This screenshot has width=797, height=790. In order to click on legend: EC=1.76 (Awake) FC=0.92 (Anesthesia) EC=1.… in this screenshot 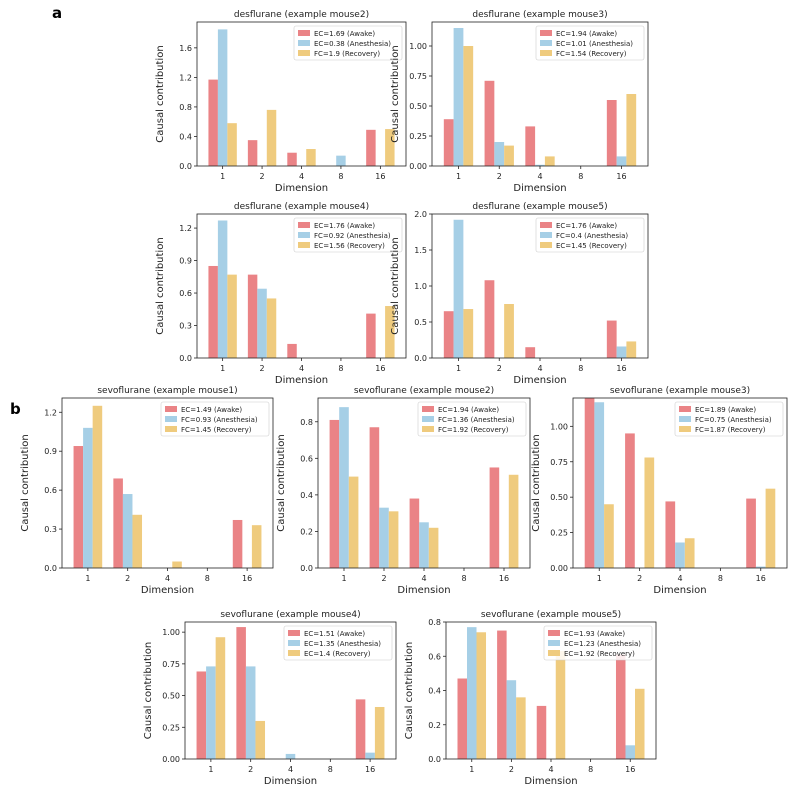, I will do `click(348, 235)`.